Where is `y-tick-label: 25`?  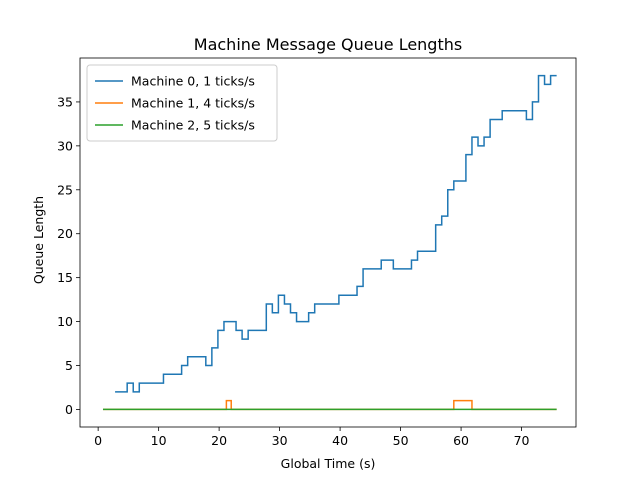 y-tick-label: 25 is located at coordinates (65, 189).